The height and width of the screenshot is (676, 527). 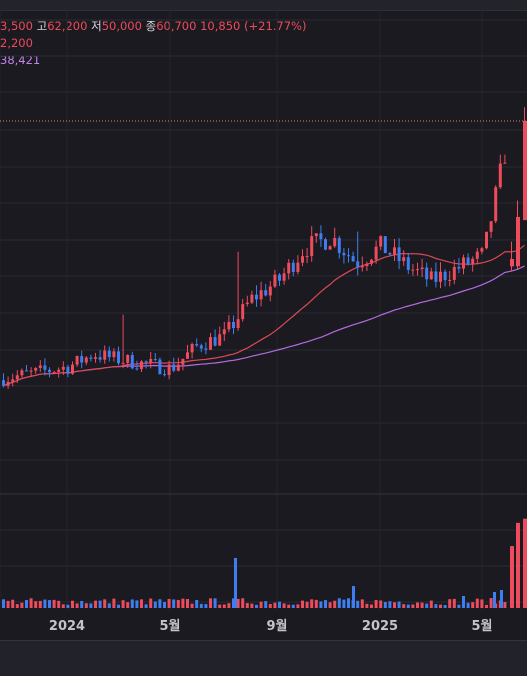 I want to click on legend-change-value: 10,850, so click(x=220, y=26).